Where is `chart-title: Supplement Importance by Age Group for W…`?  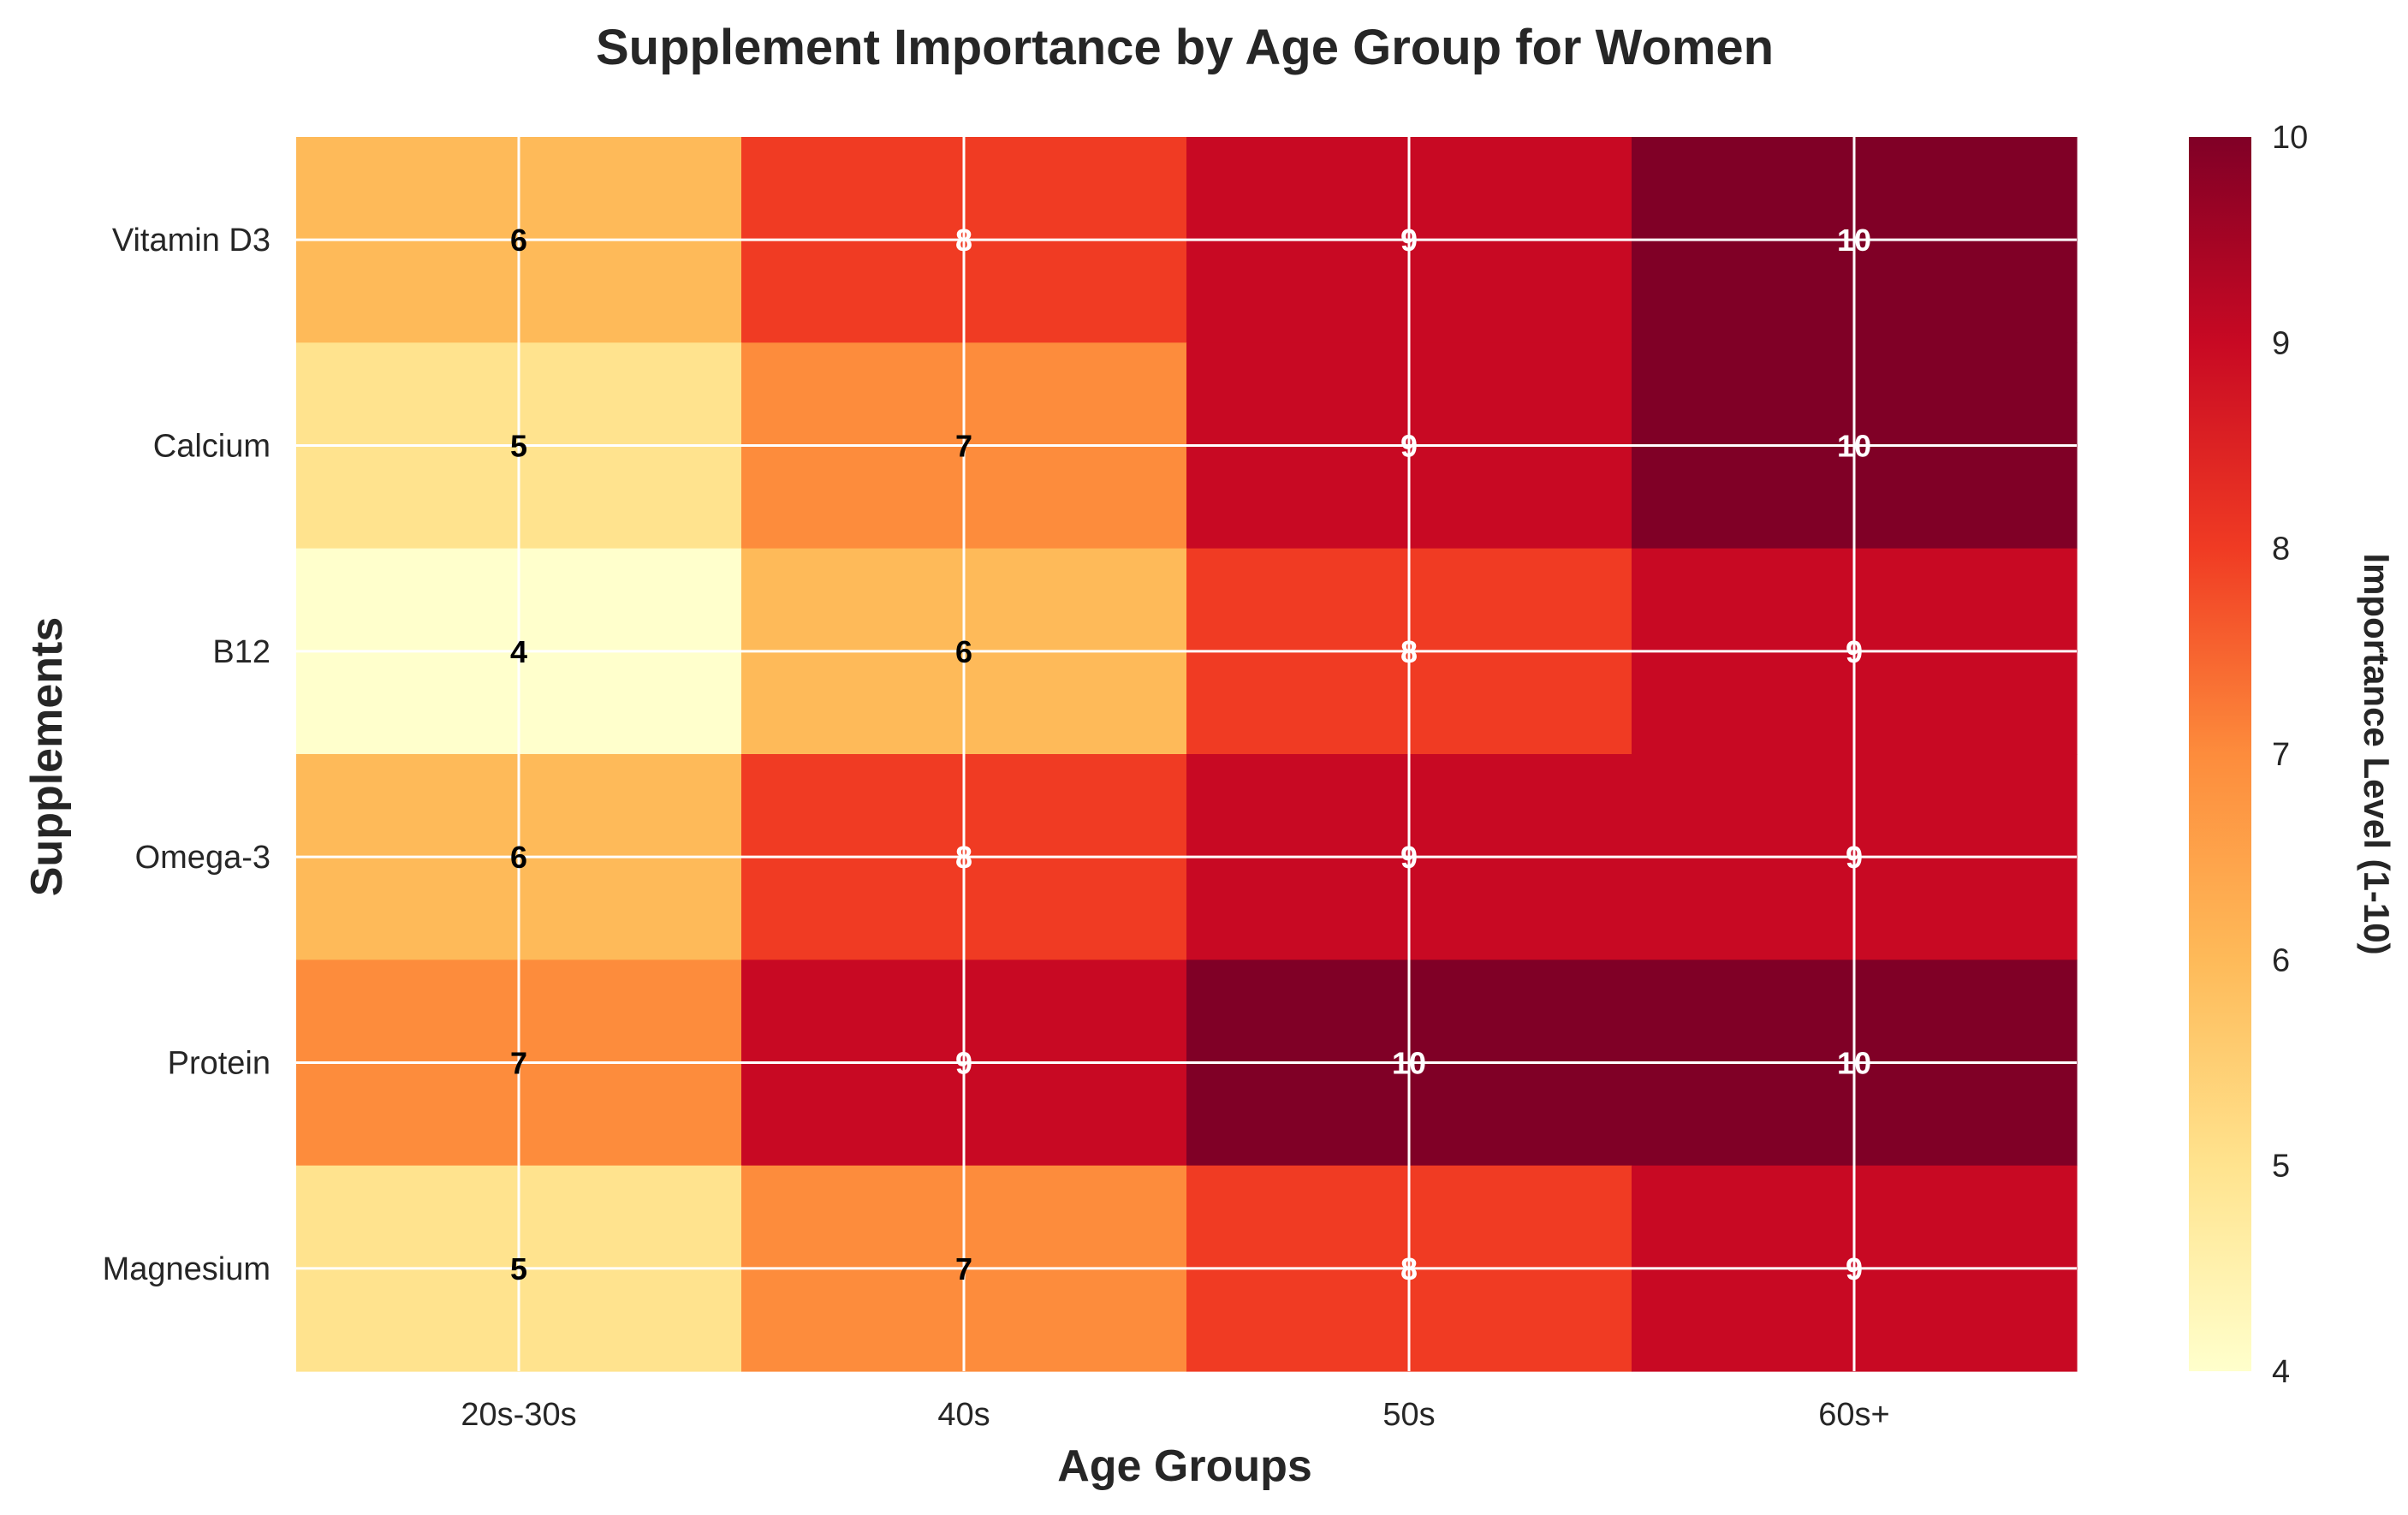
chart-title: Supplement Importance by Age Group for W… is located at coordinates (1185, 47).